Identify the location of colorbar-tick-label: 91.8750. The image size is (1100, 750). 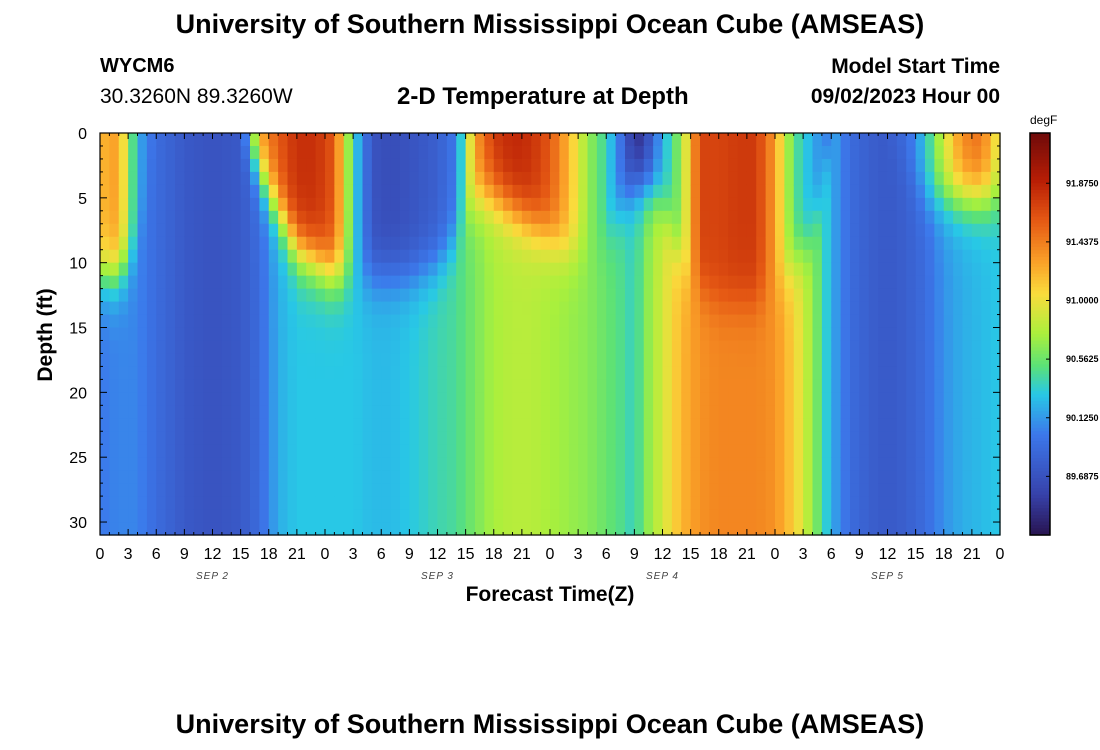
(1082, 183).